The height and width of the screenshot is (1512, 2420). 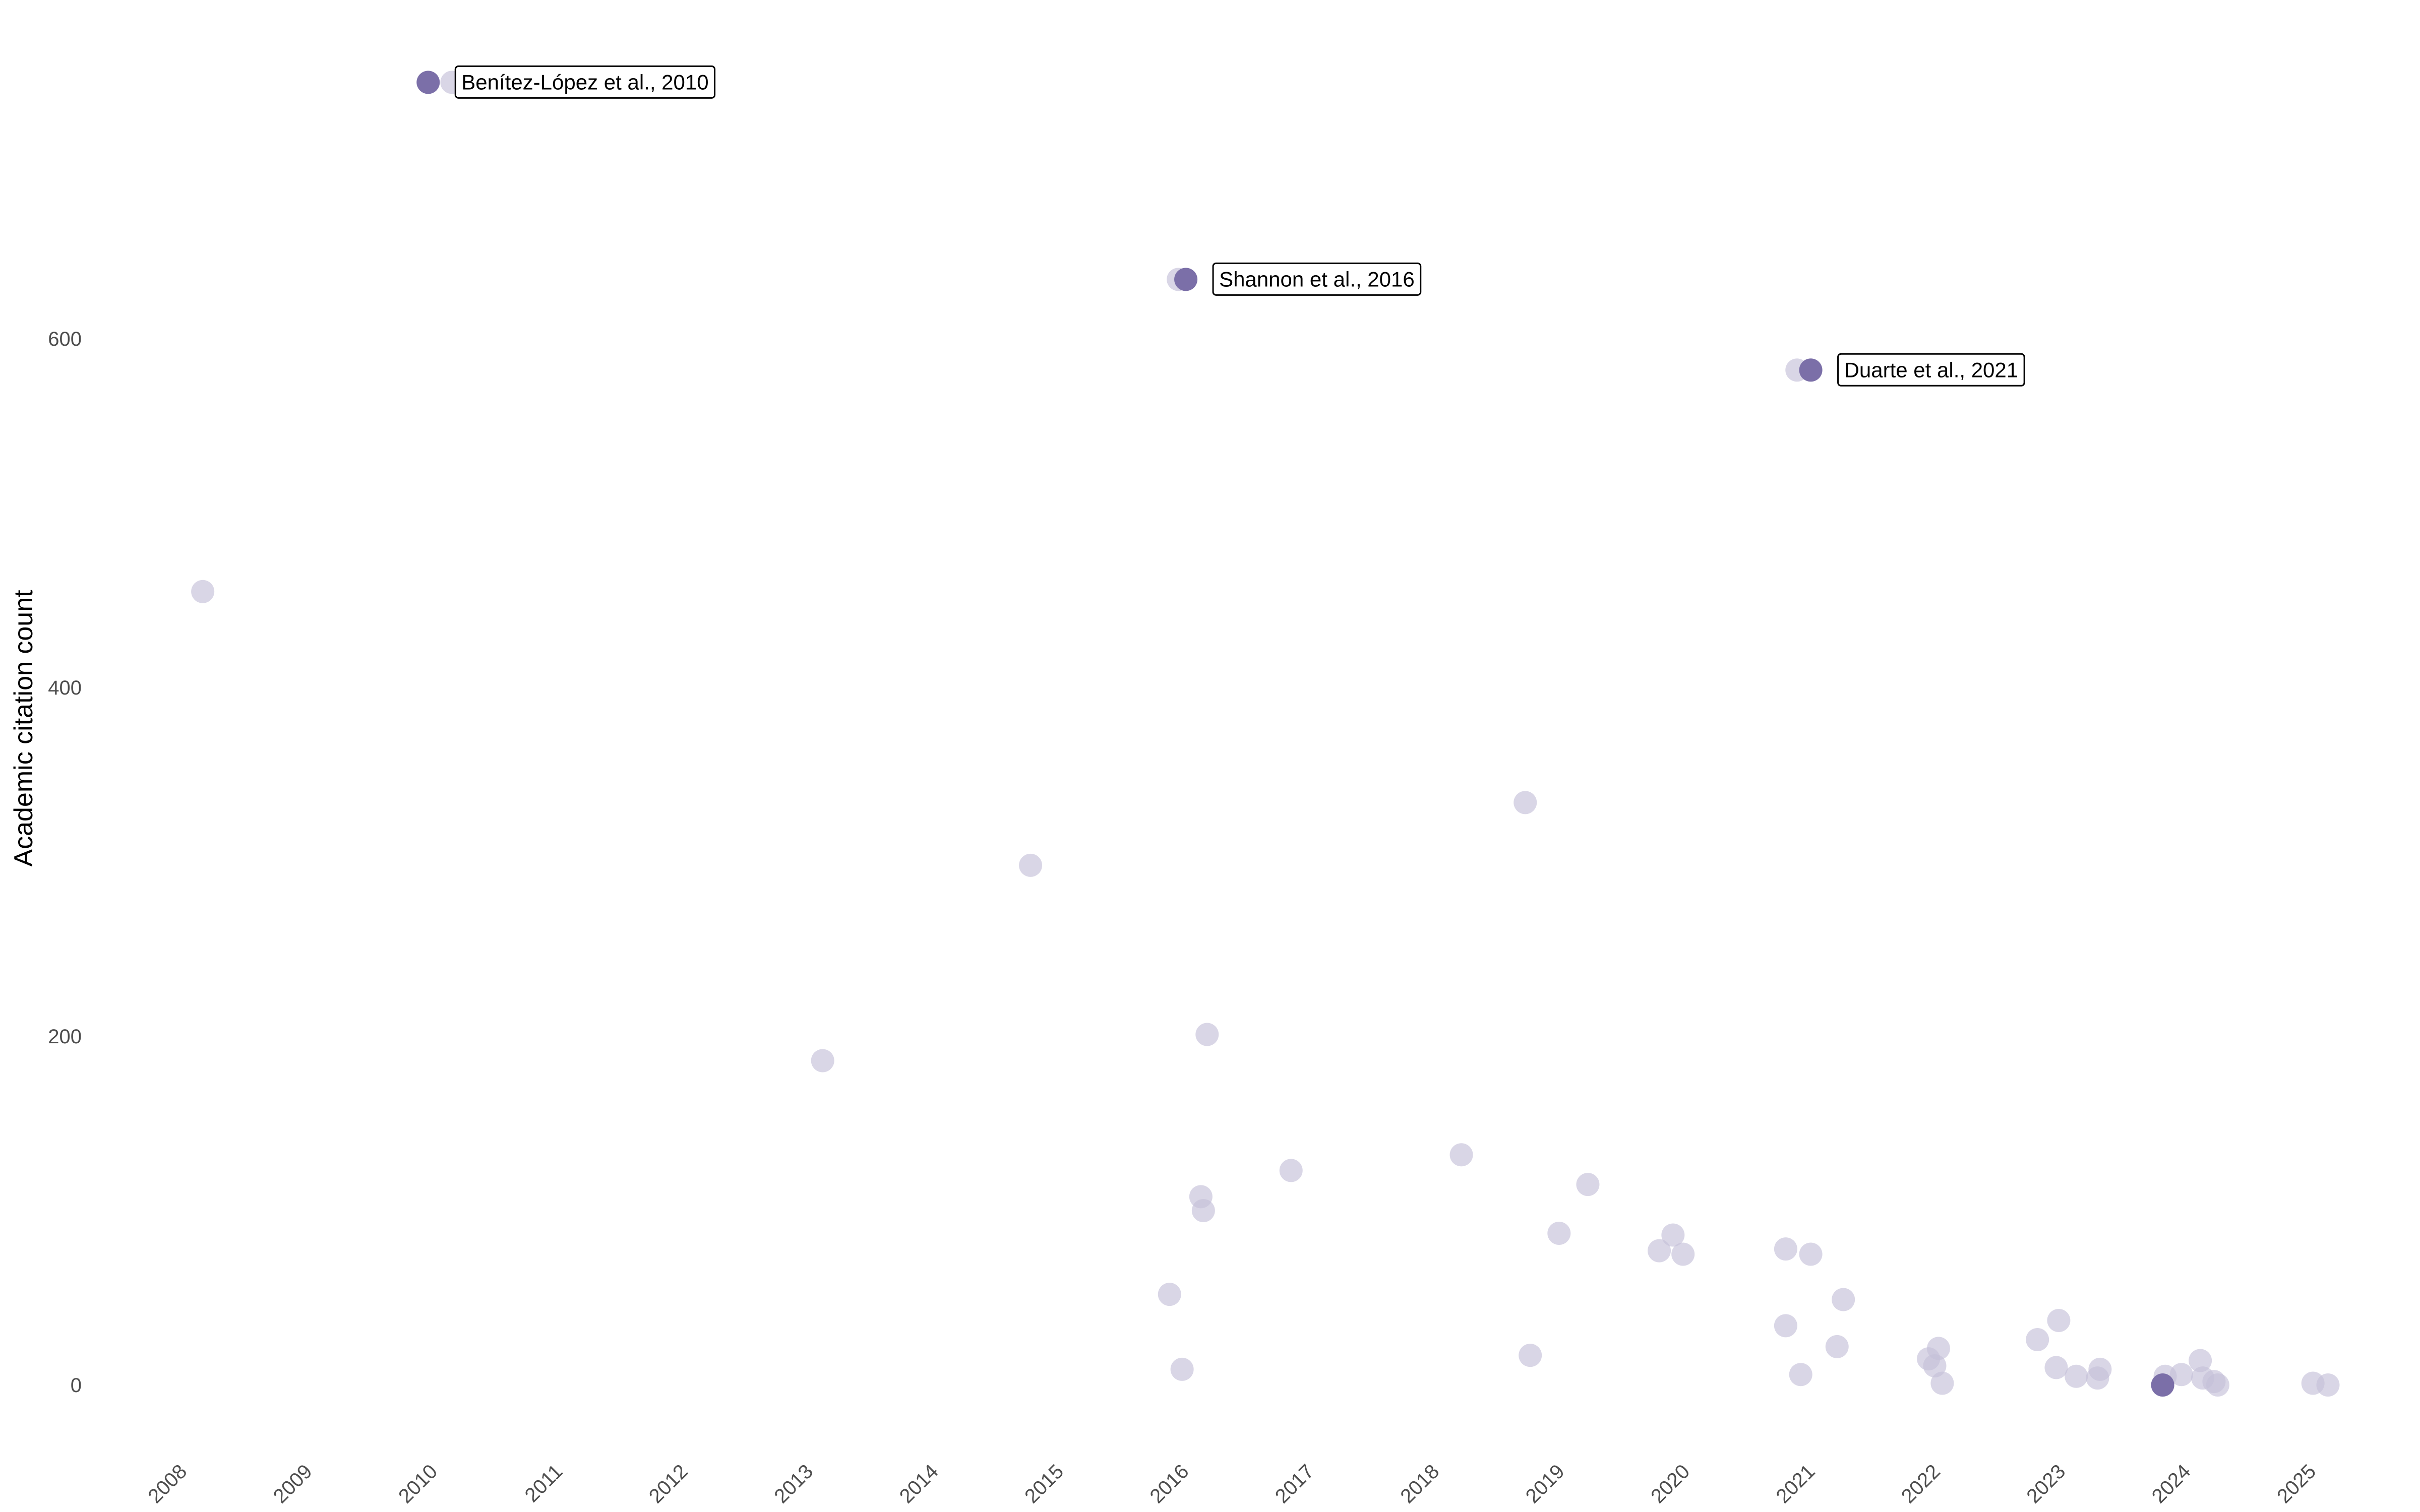 What do you see at coordinates (65, 1037) in the screenshot?
I see `y-tick-label: 200` at bounding box center [65, 1037].